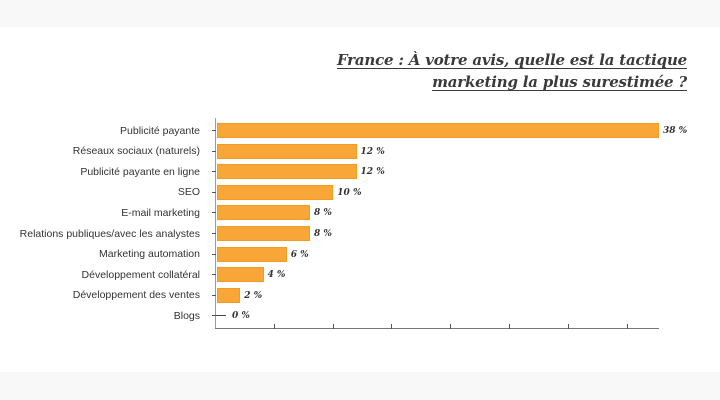  I want to click on value-label: 2 %, so click(253, 295).